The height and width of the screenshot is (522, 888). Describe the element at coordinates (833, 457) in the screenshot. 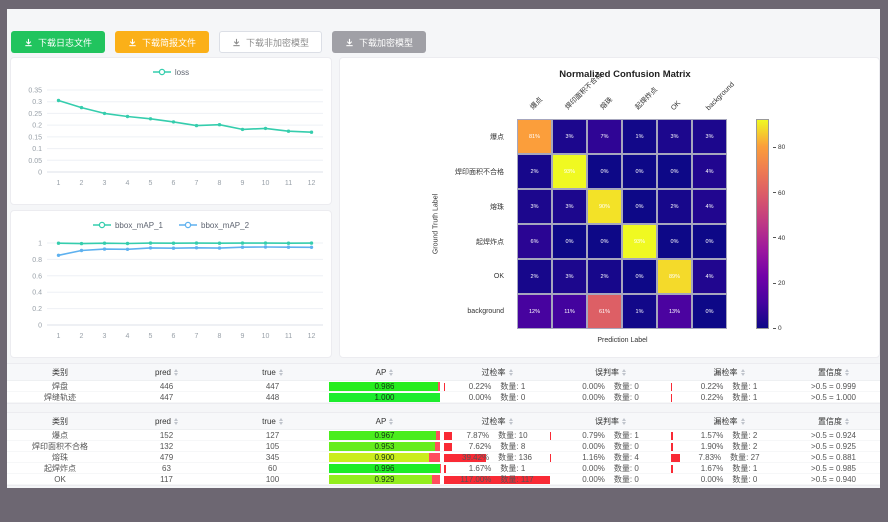

I see `cell-confidence: >0.5 = 0.881` at that location.